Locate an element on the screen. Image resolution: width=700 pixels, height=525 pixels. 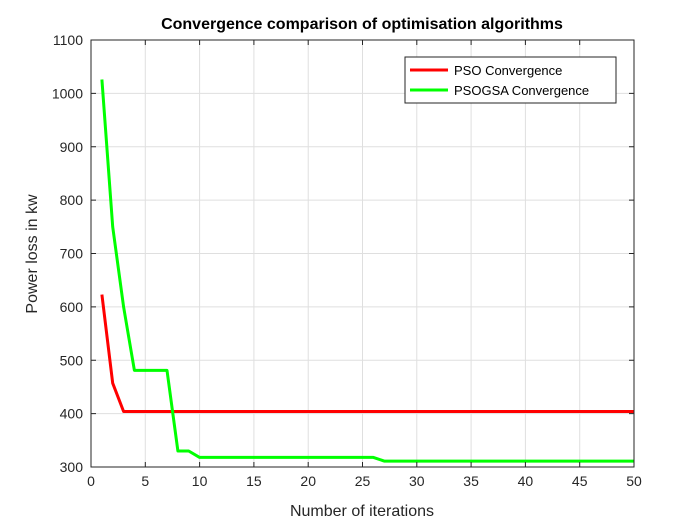
x-tick-label: 5 is located at coordinates (145, 481).